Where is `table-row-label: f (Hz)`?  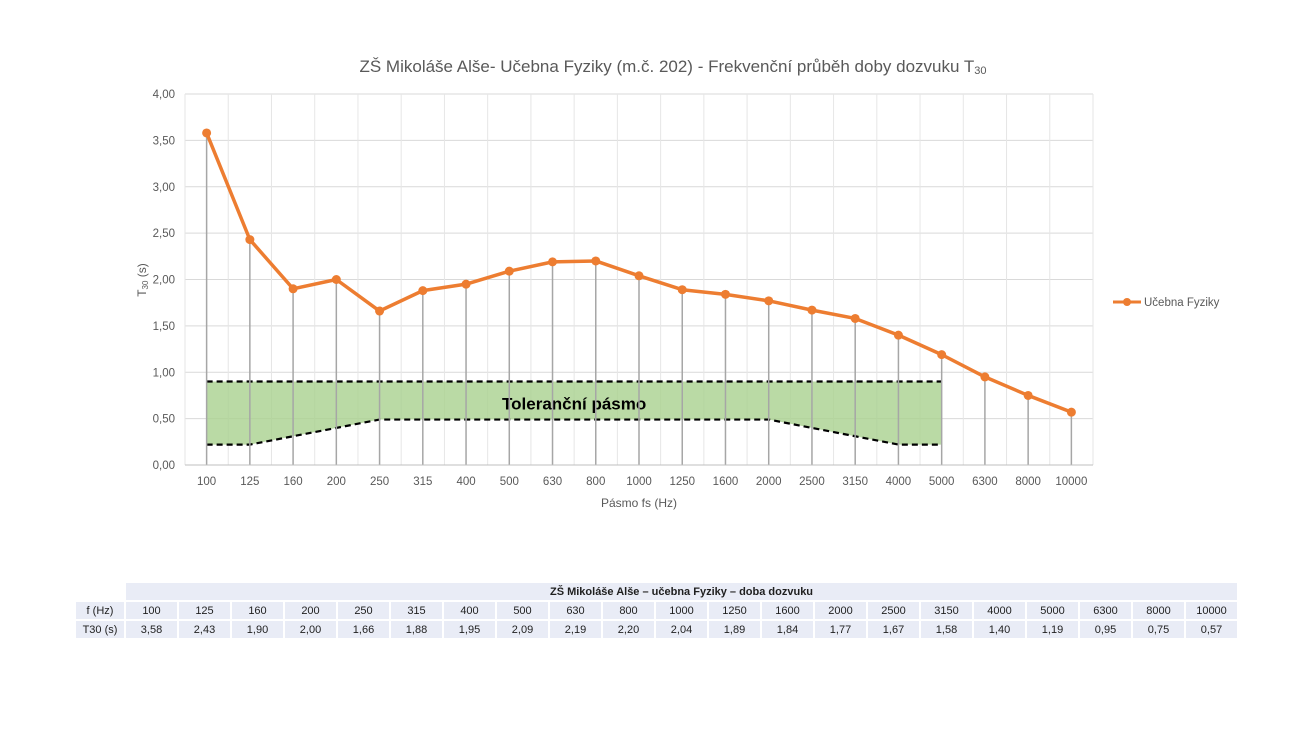 table-row-label: f (Hz) is located at coordinates (100, 610).